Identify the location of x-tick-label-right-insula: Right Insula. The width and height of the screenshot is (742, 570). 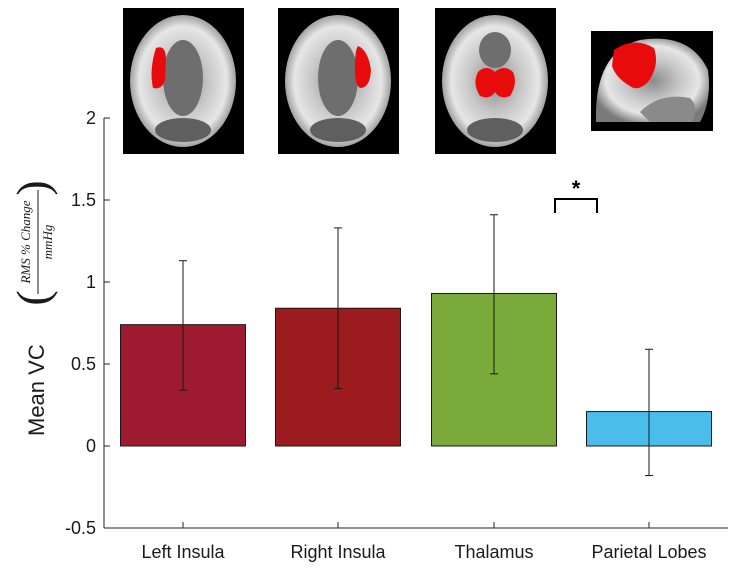
(338, 552).